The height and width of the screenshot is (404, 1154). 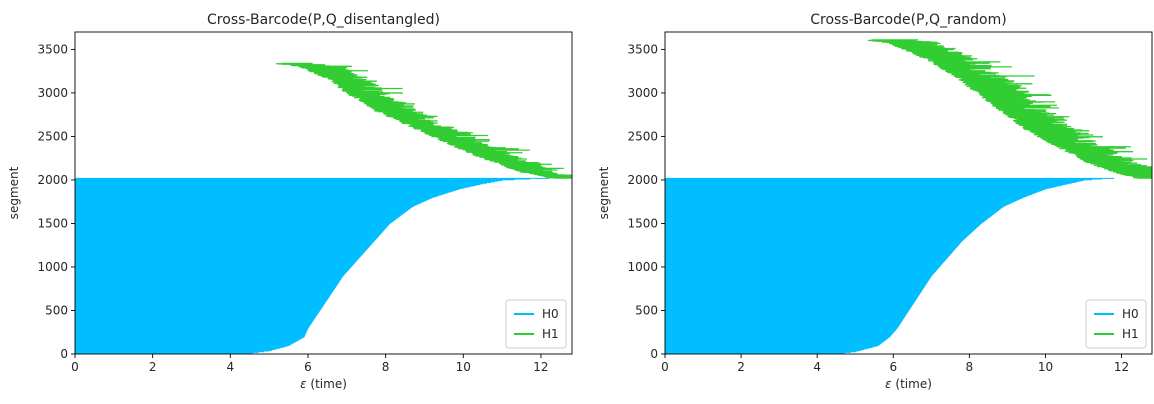 I want to click on chart-title: Cross-Barcode(P,Q_disentangled), so click(x=323, y=20).